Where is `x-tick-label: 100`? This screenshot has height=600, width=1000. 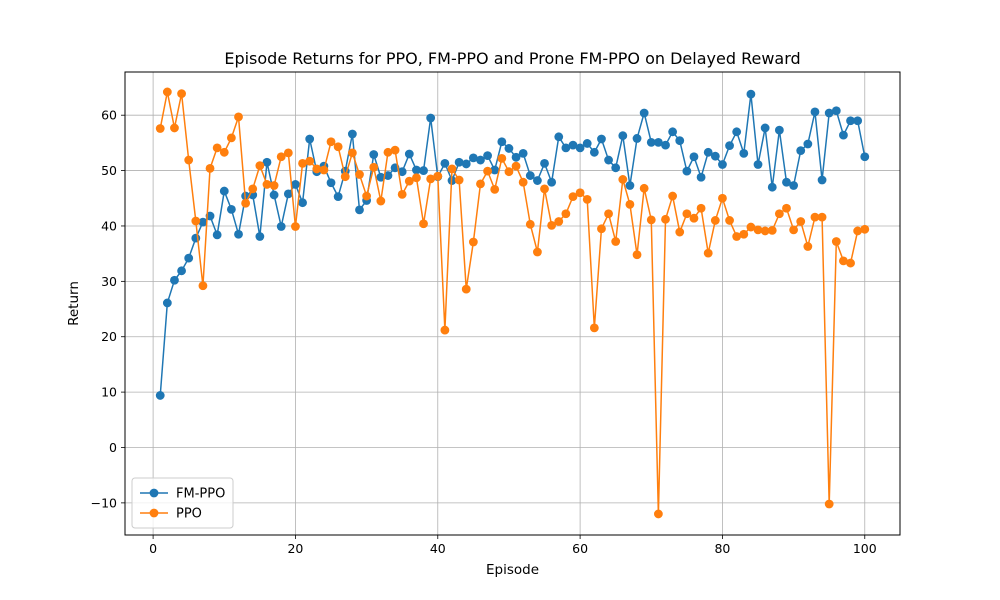
x-tick-label: 100 is located at coordinates (865, 548).